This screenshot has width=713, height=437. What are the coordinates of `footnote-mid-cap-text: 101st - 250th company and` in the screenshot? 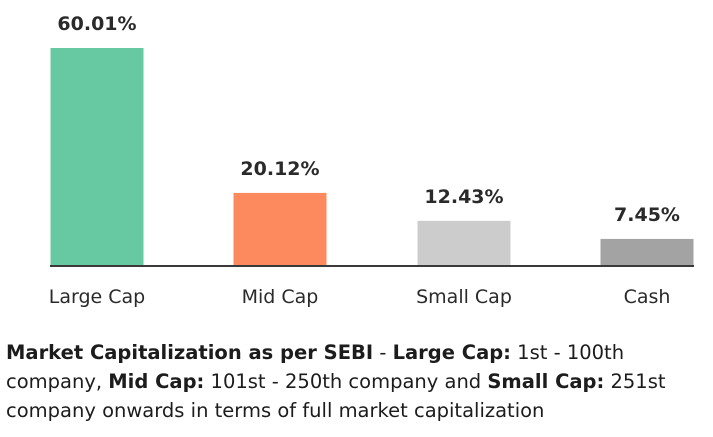 It's located at (346, 381).